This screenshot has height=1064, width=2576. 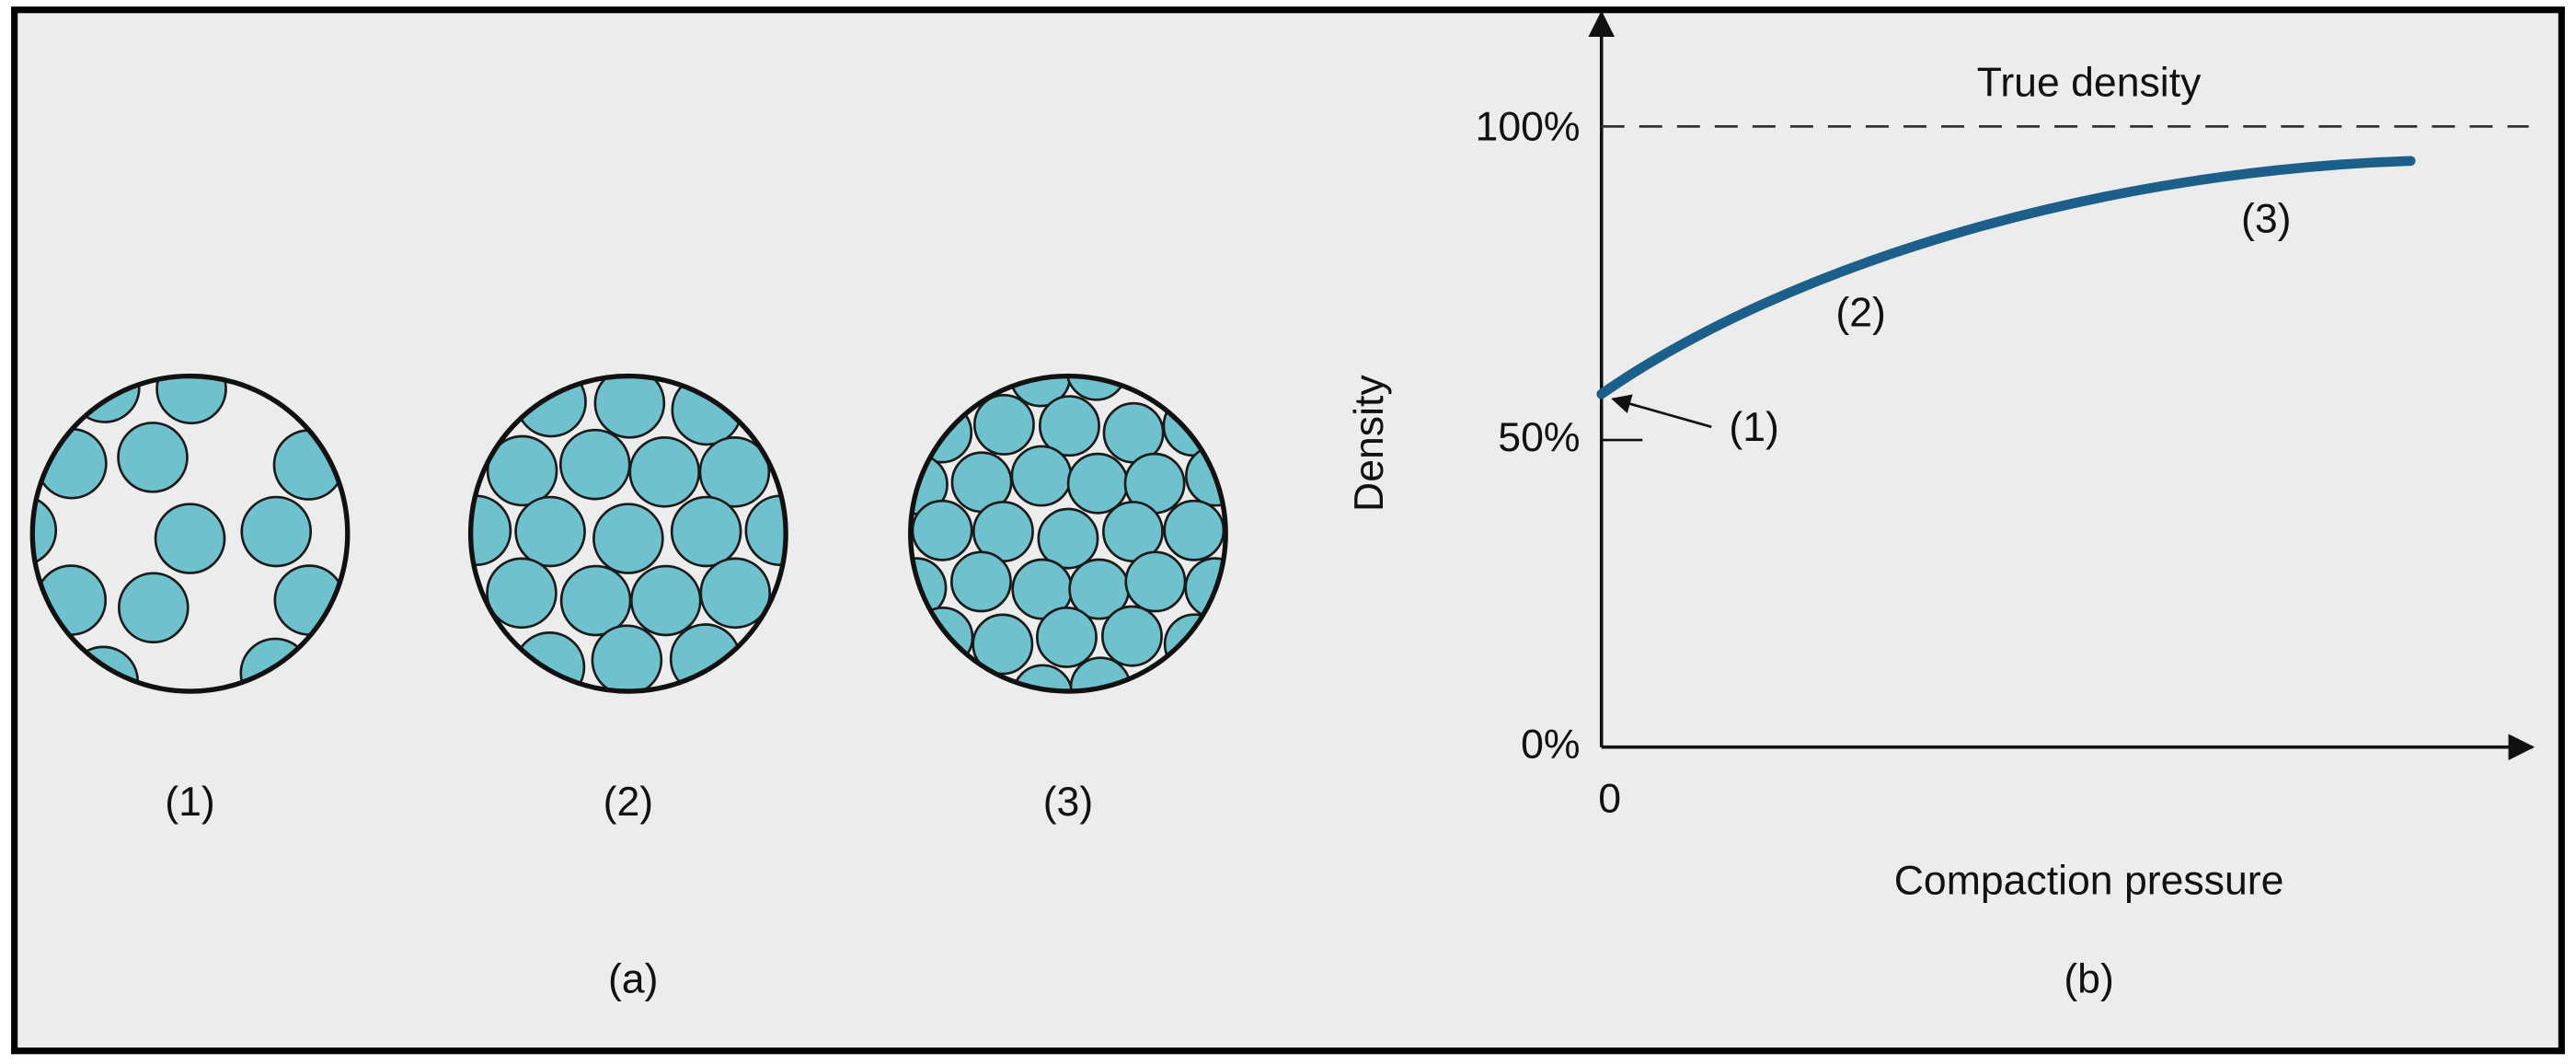 What do you see at coordinates (1860, 313) in the screenshot?
I see `curve-stage-label: (2)` at bounding box center [1860, 313].